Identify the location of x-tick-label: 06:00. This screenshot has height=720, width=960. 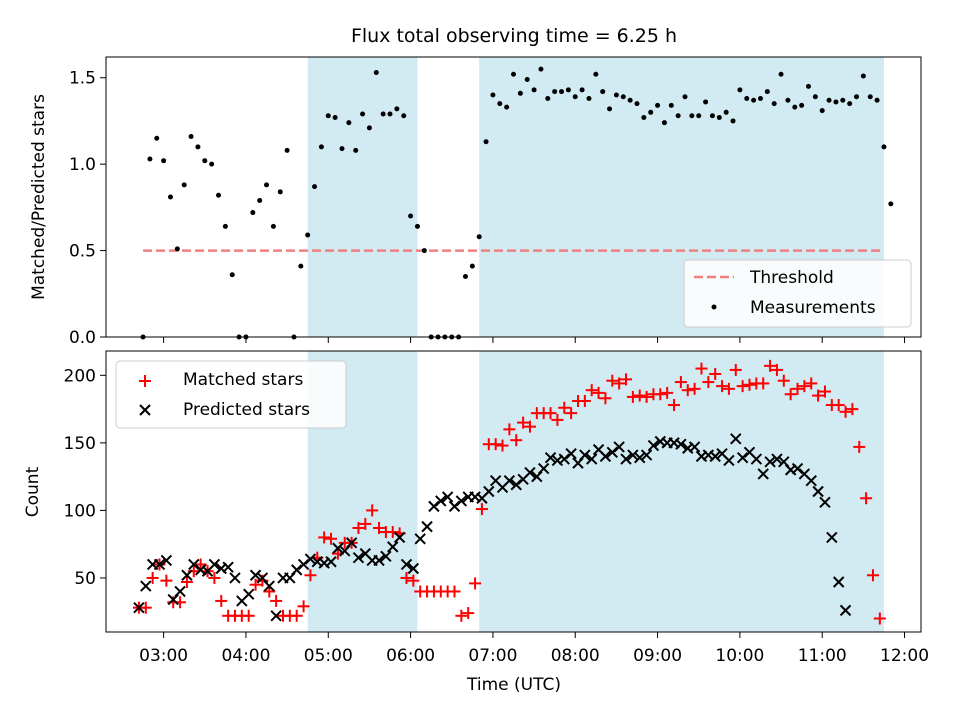
(410, 656).